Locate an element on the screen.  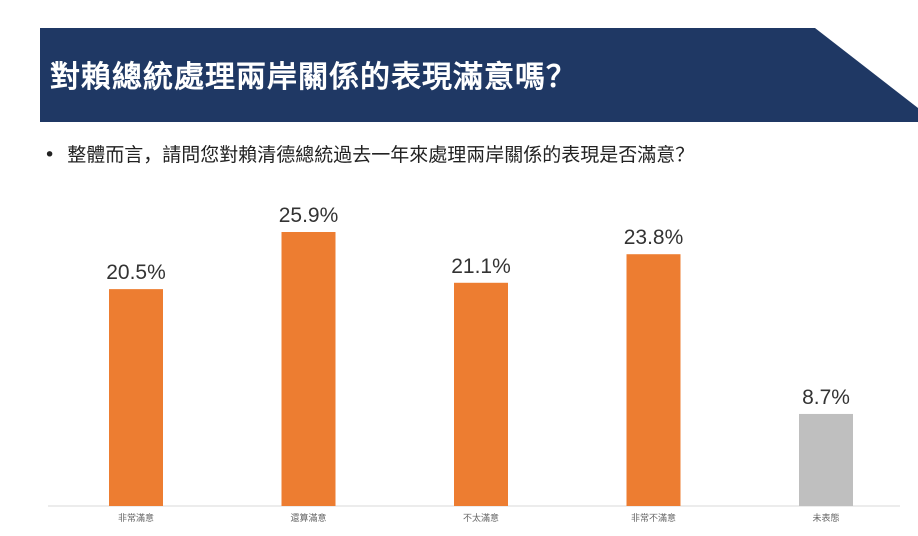
category-label-2: 還算滿意 is located at coordinates (308, 518).